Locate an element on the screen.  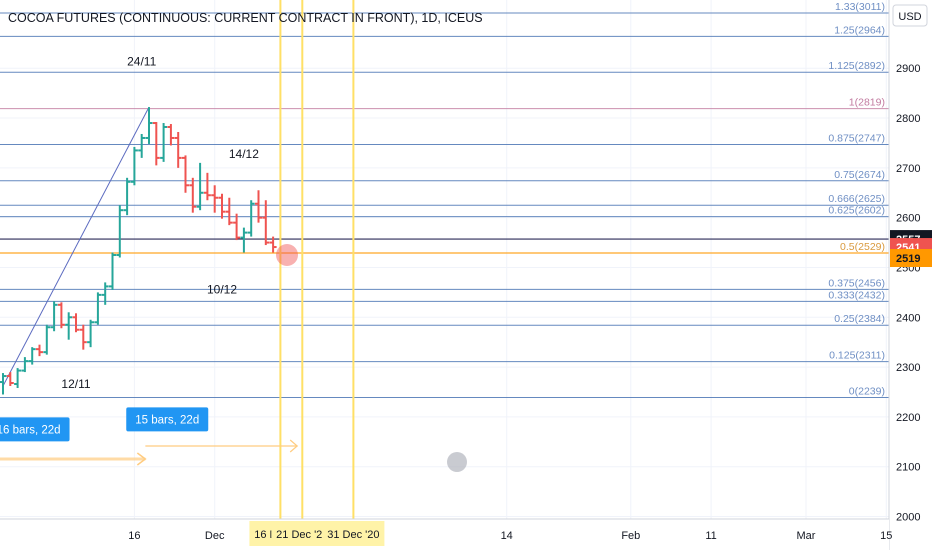
fib-level-label: 0(2239) is located at coordinates (867, 391).